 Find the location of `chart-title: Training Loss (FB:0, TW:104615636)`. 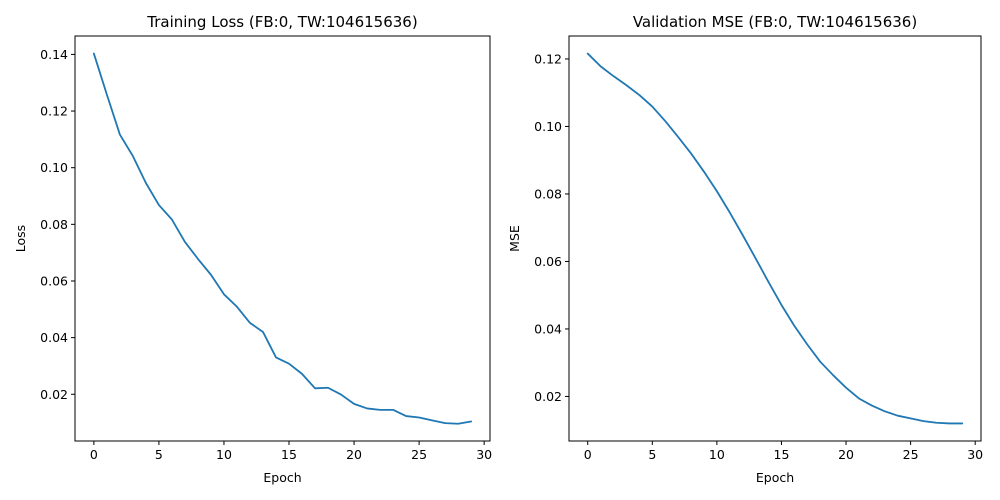

chart-title: Training Loss (FB:0, TW:104615636) is located at coordinates (281, 22).